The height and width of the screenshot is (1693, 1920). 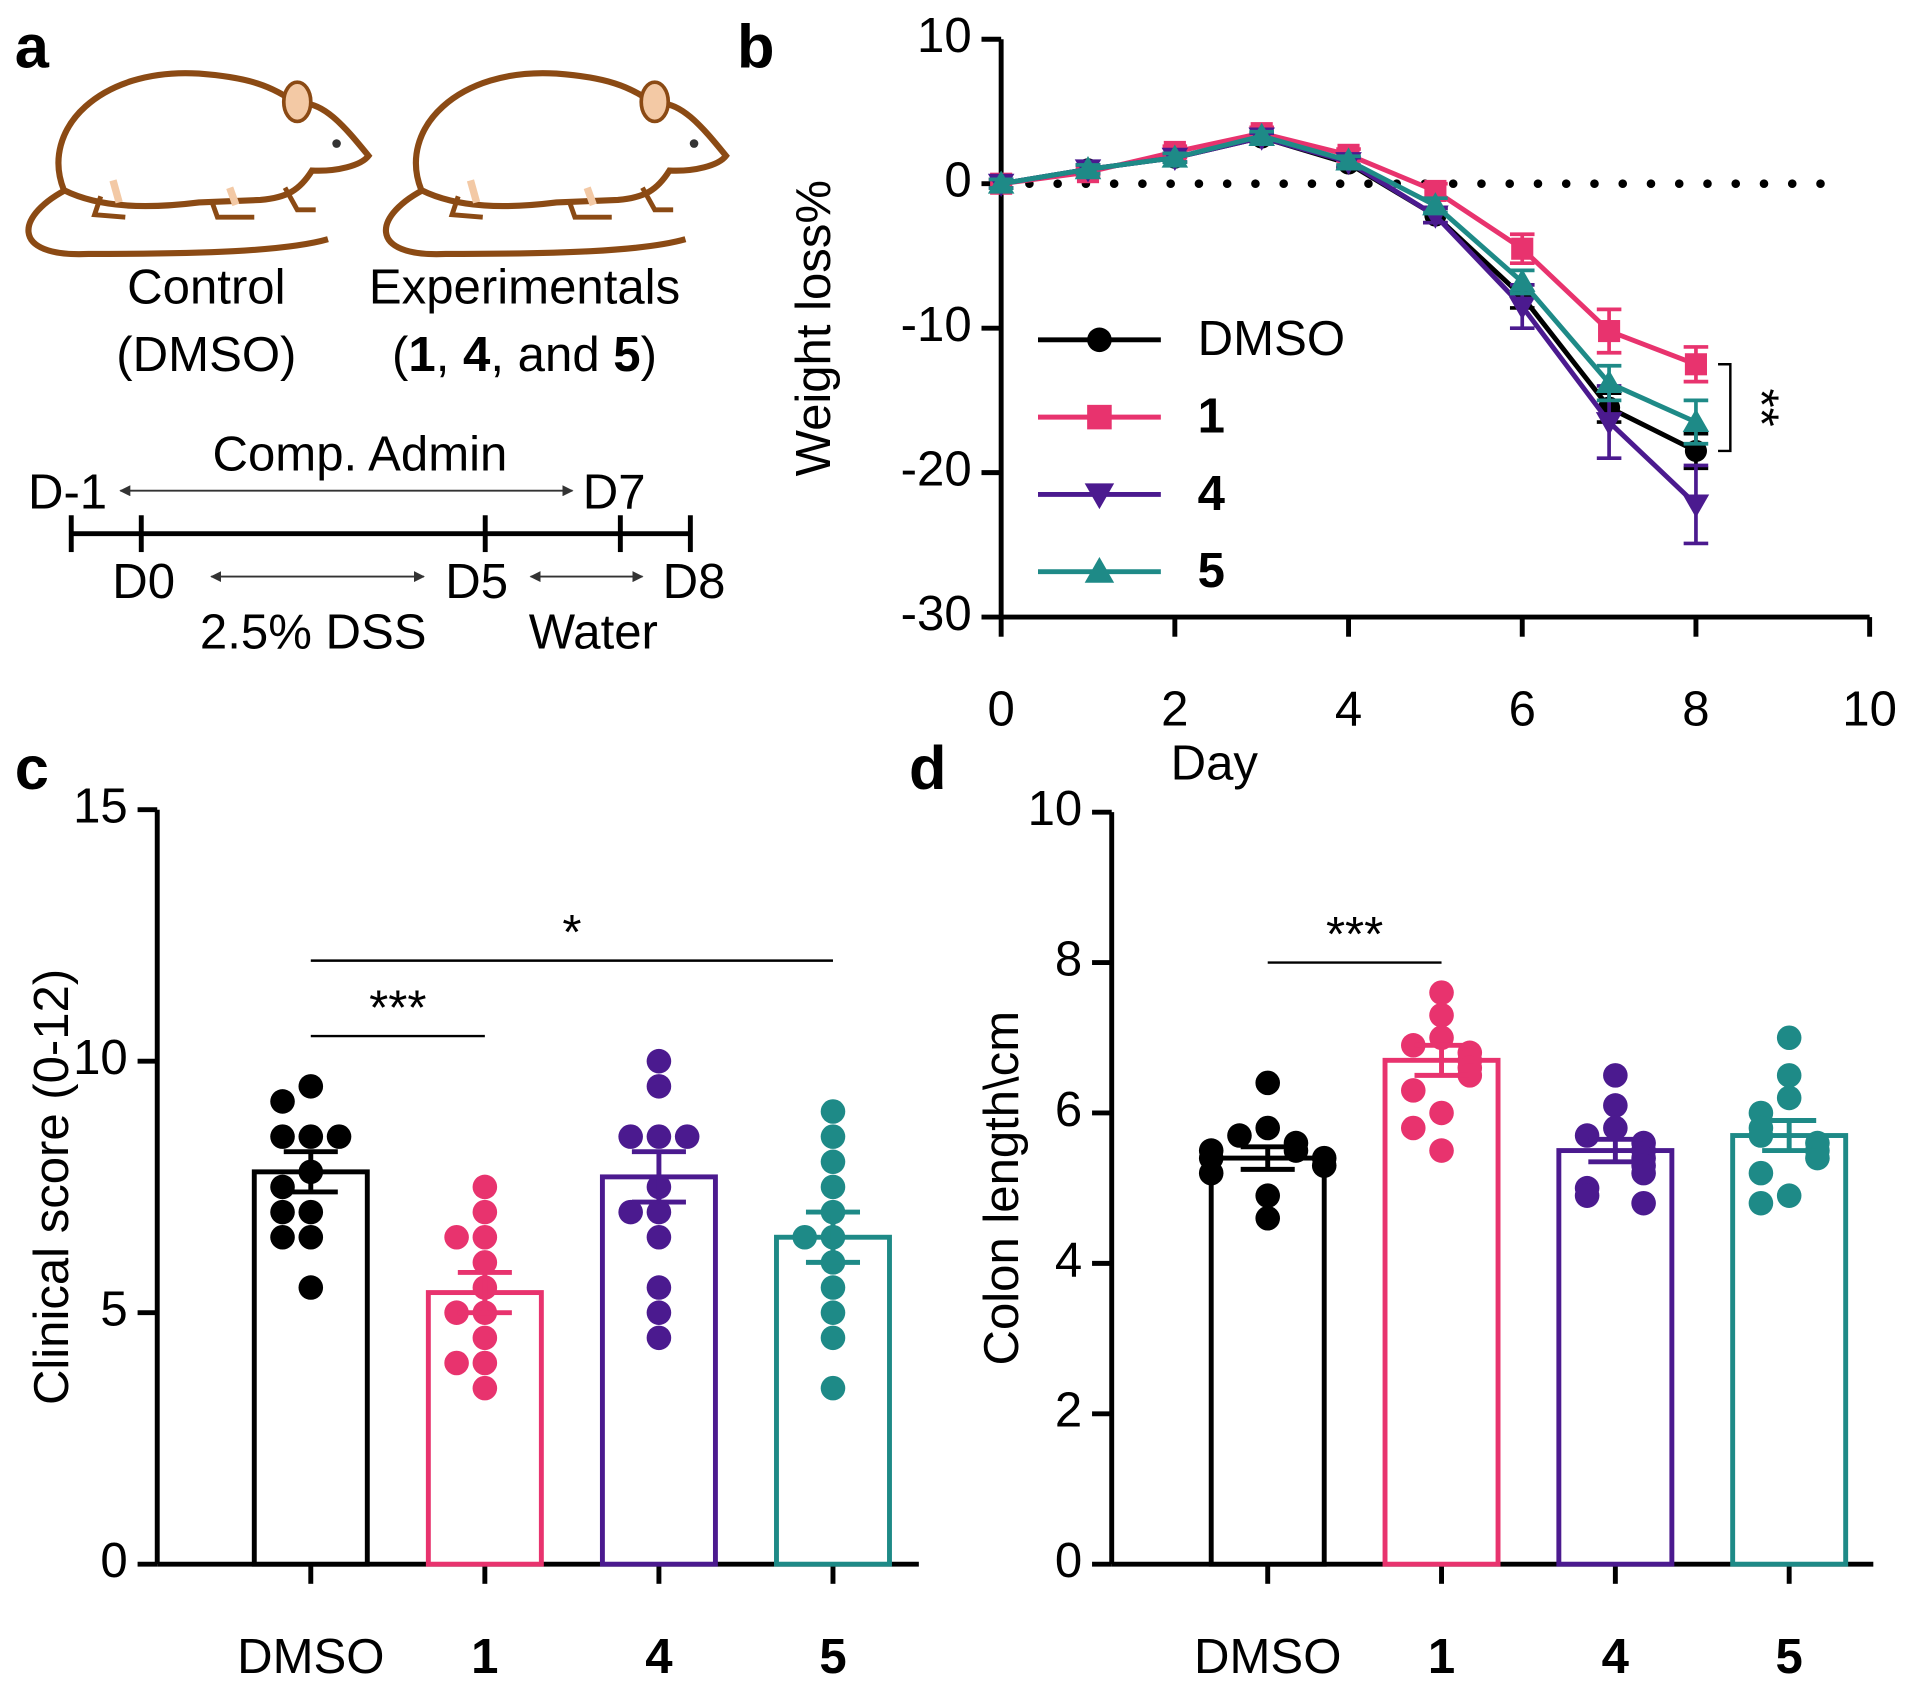 What do you see at coordinates (1789, 1657) in the screenshot?
I see `x-tick-label: 5` at bounding box center [1789, 1657].